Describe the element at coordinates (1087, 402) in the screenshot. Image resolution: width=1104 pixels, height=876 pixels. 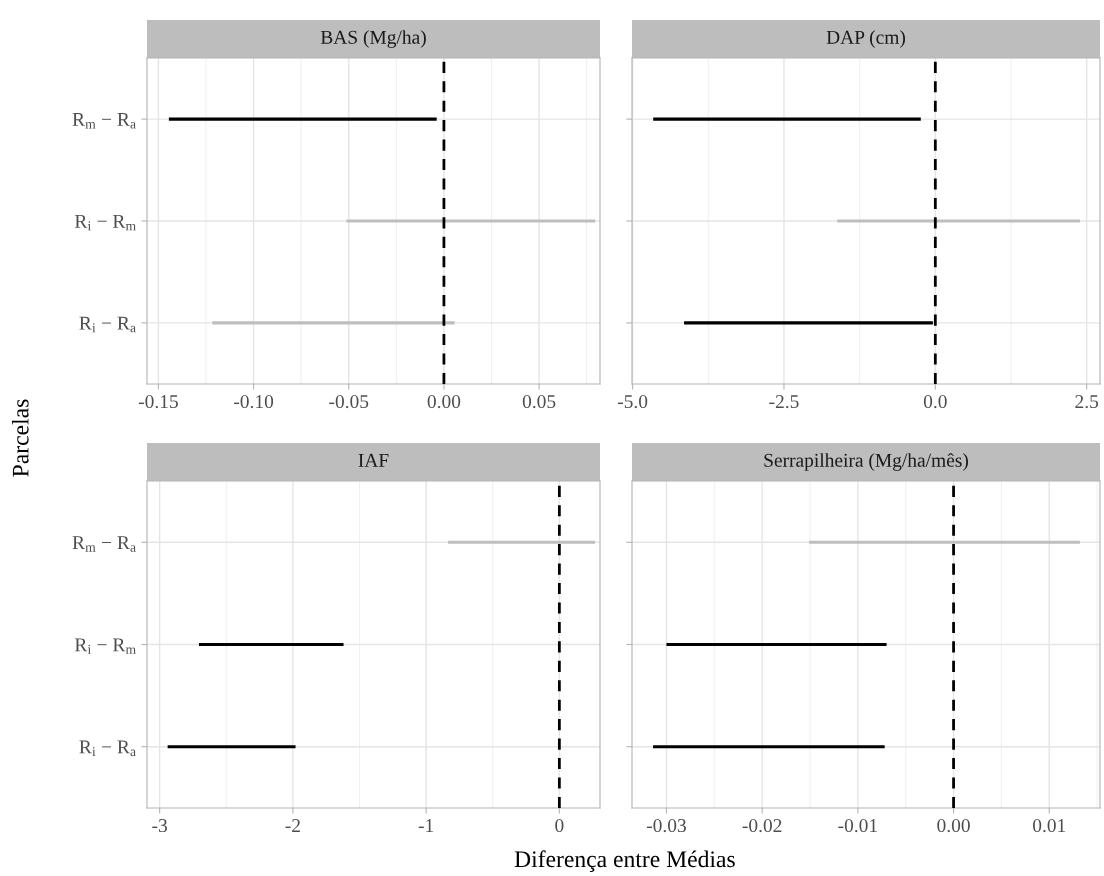
I see `x-tick-label: 2.5` at that location.